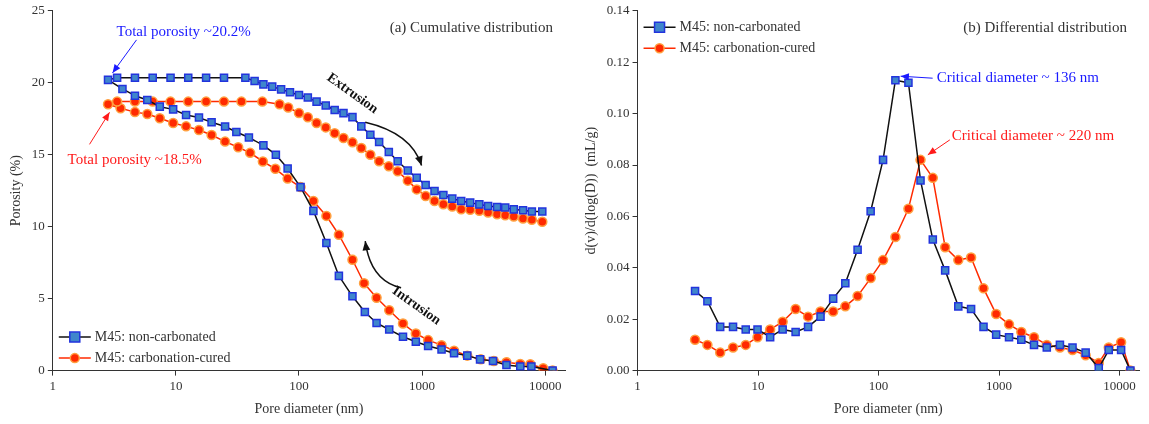  I want to click on annotation: Critical diameter ~ 220 nm, so click(1033, 134).